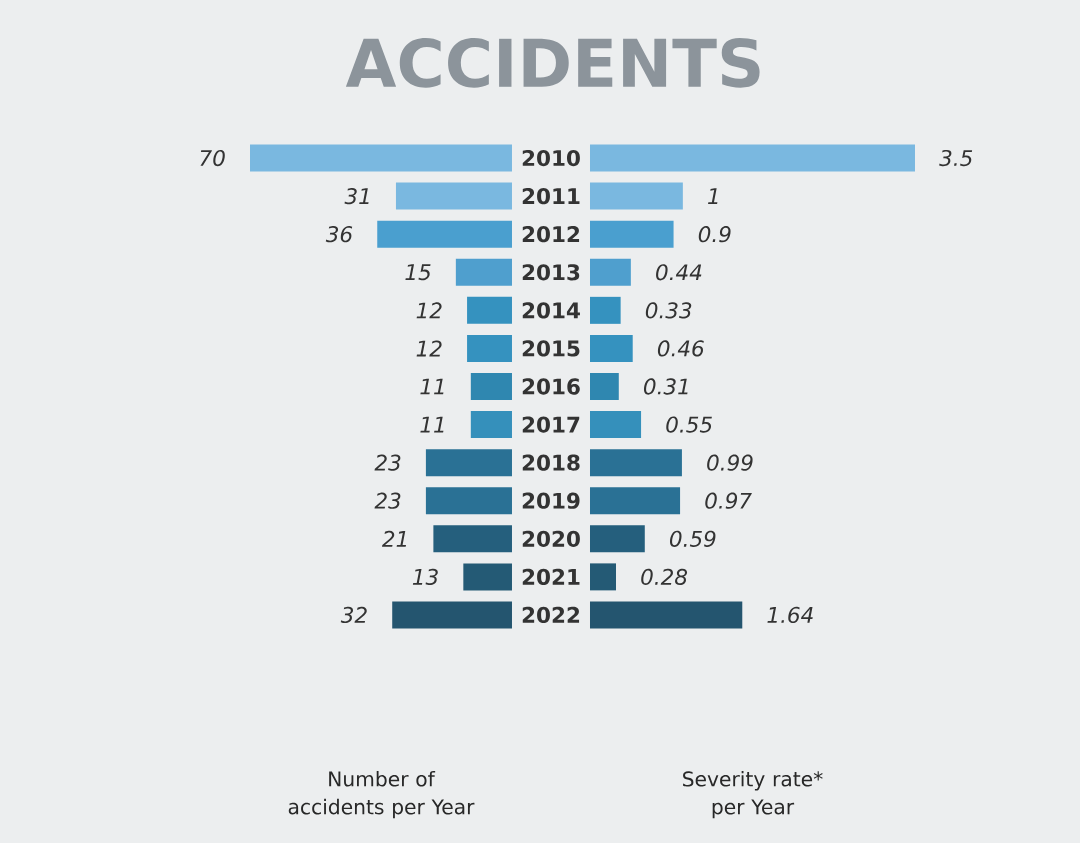  What do you see at coordinates (381, 794) in the screenshot?
I see `x-axis-title: Number of accidents per Year` at bounding box center [381, 794].